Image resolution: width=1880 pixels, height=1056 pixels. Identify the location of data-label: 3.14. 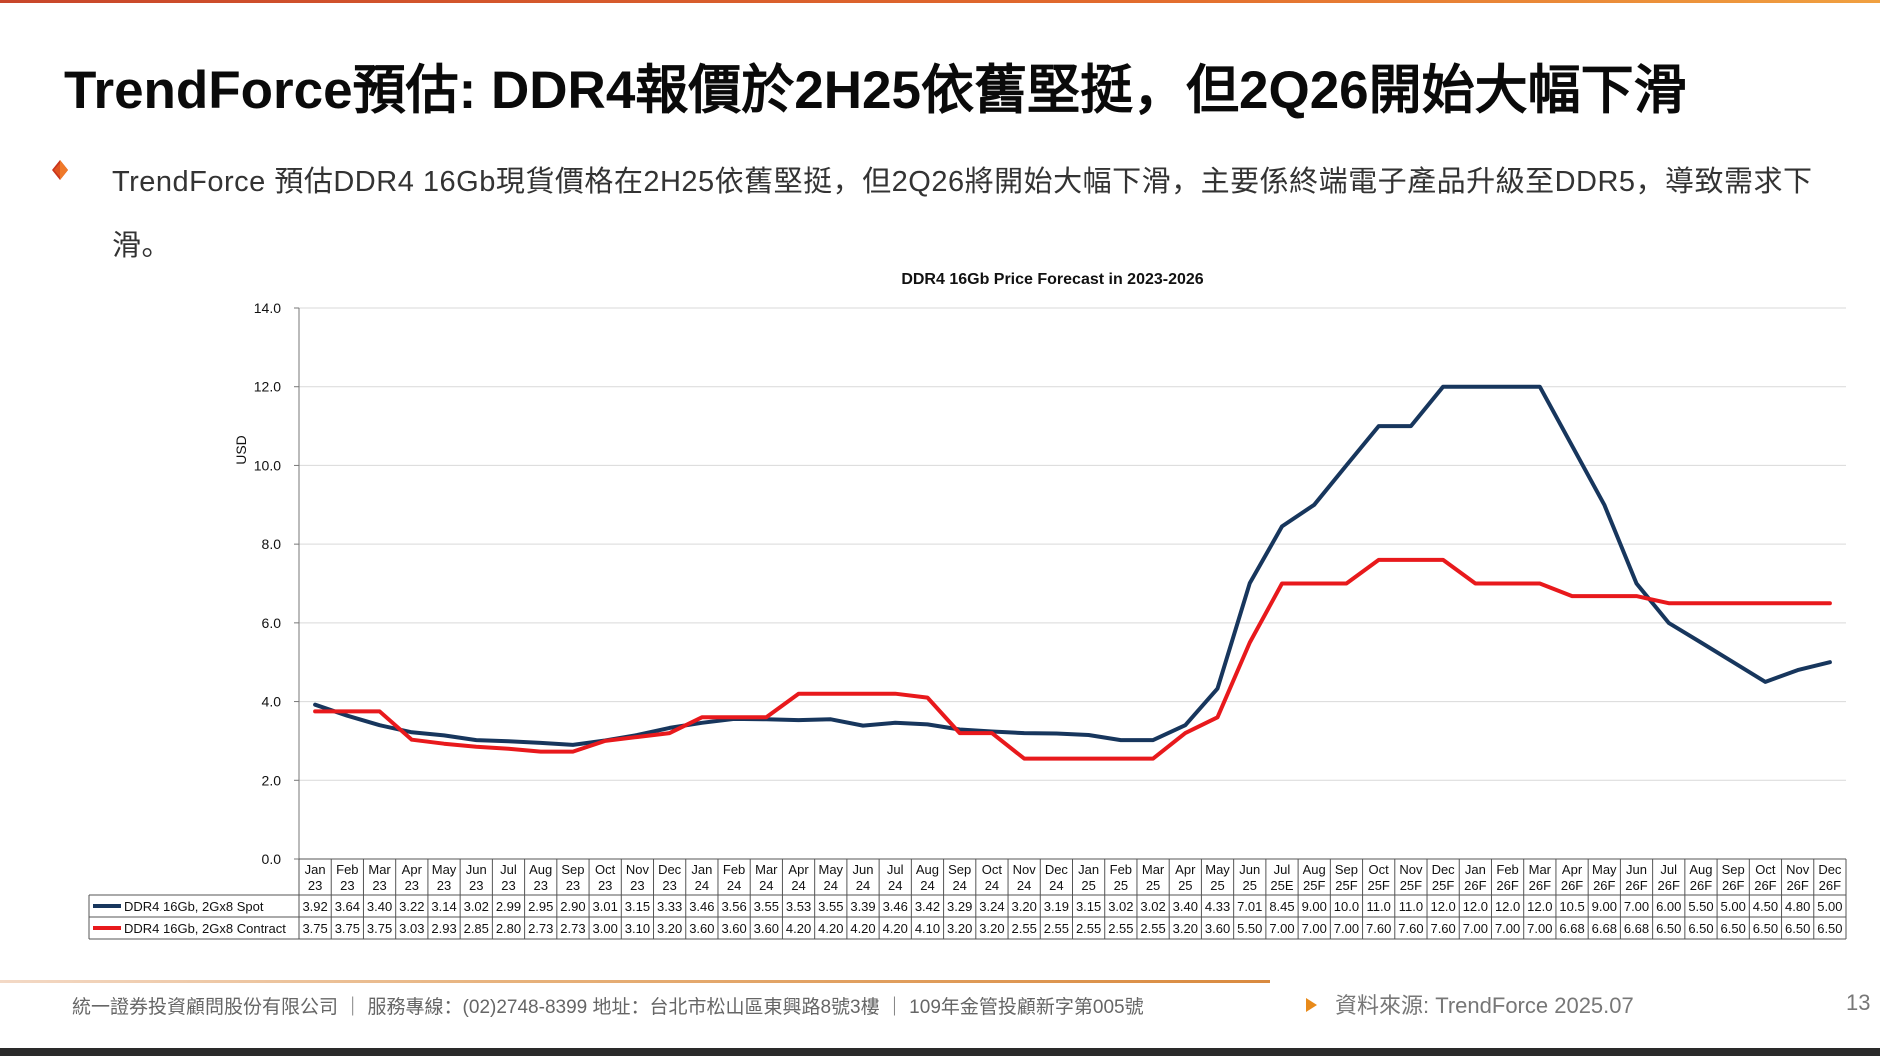
(443, 906).